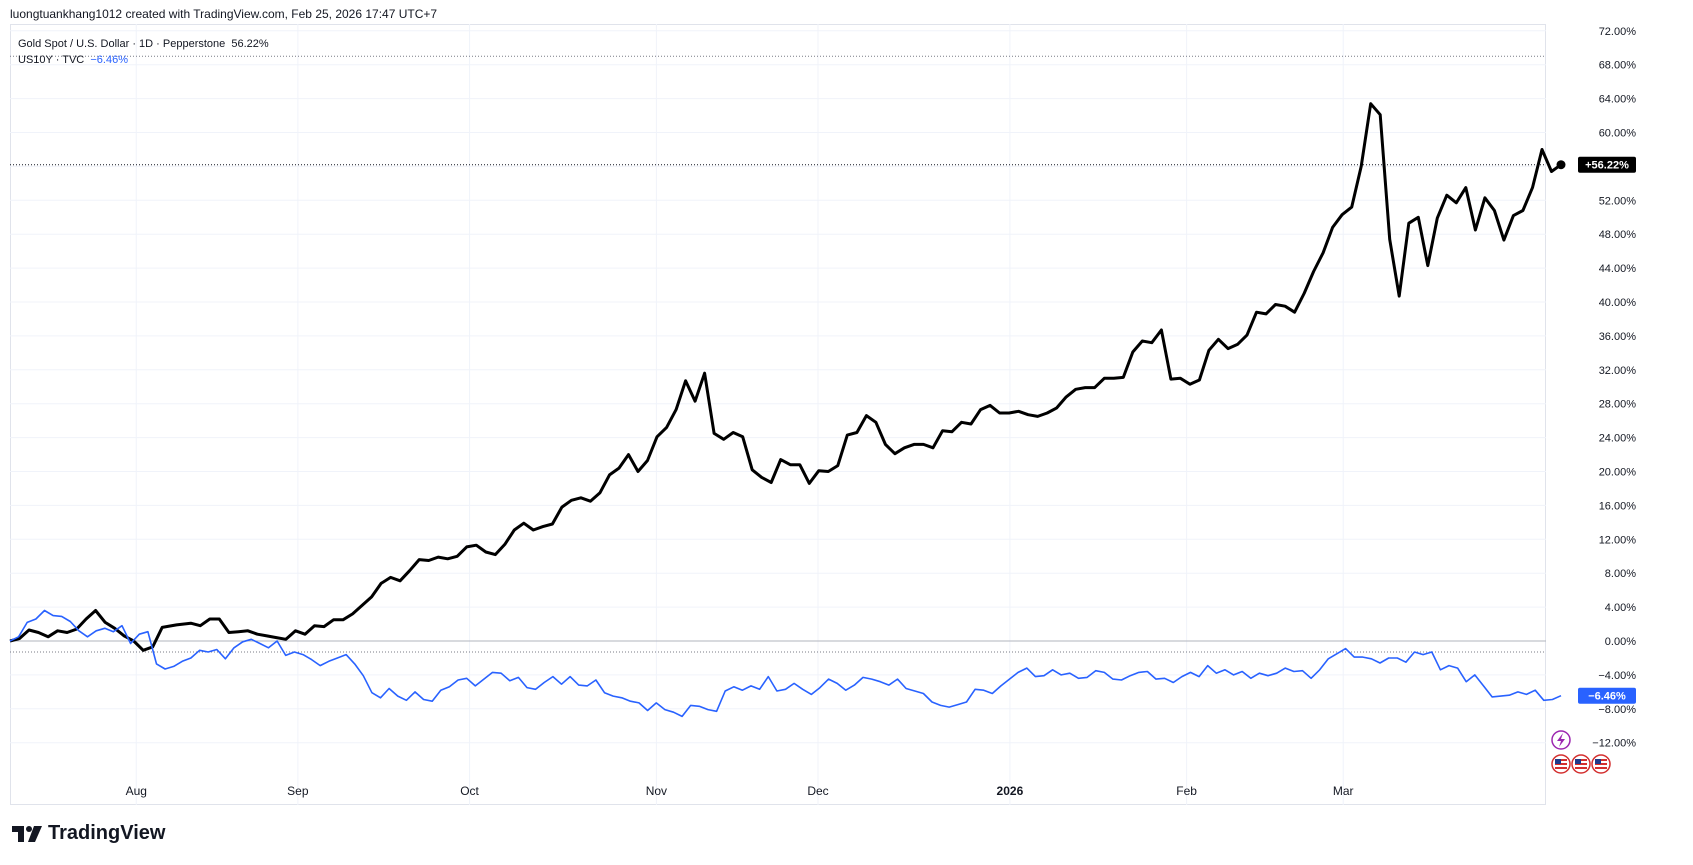  I want to click on y-tick-label: 64.00%, so click(1618, 100).